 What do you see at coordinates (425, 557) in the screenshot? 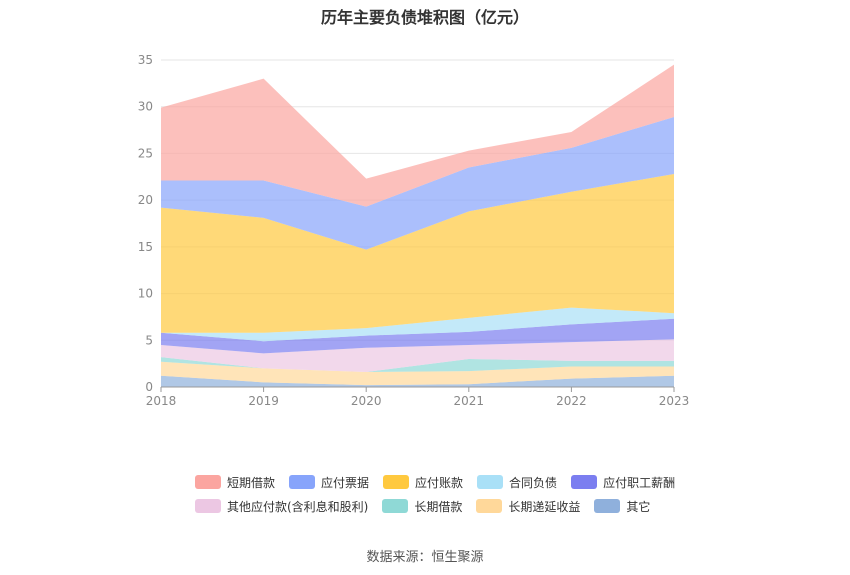
I see `data-source: 数据来源：恒生聚源` at bounding box center [425, 557].